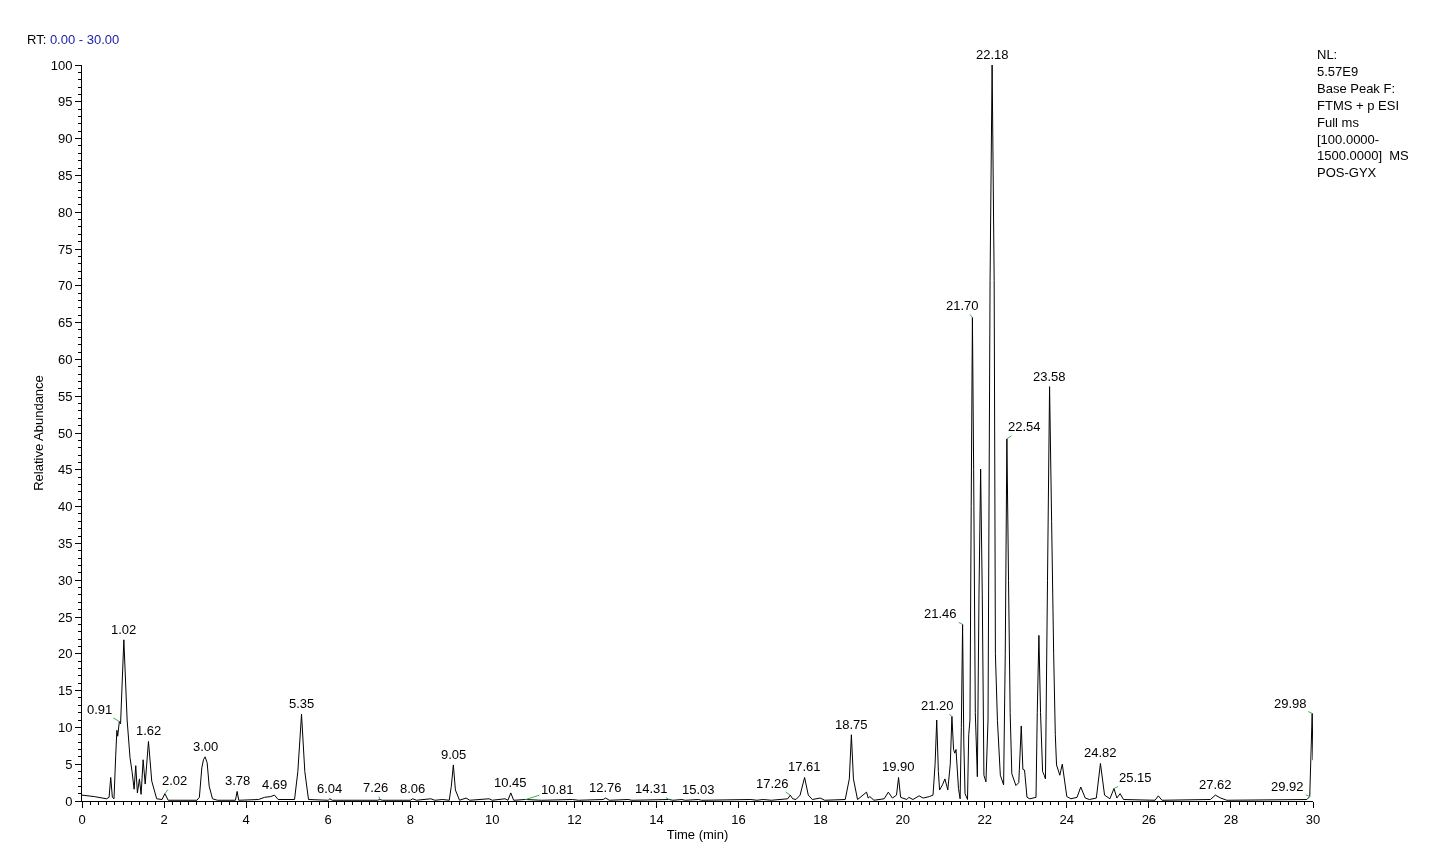 This screenshot has width=1431, height=852. What do you see at coordinates (1149, 819) in the screenshot?
I see `x-tick-label: 26` at bounding box center [1149, 819].